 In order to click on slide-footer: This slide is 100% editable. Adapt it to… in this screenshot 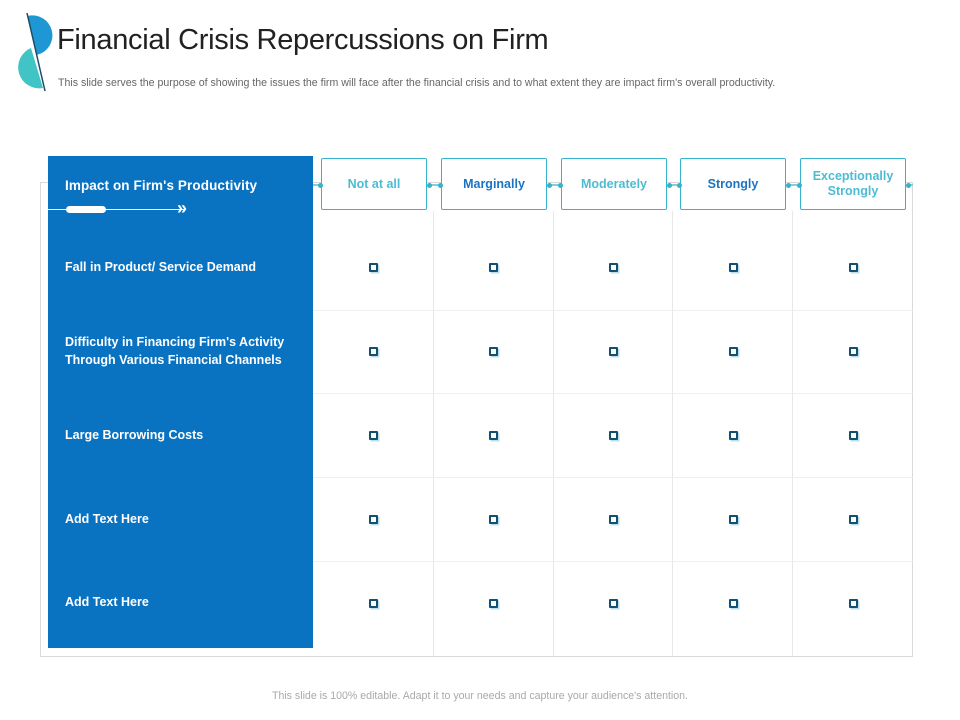, I will do `click(480, 696)`.